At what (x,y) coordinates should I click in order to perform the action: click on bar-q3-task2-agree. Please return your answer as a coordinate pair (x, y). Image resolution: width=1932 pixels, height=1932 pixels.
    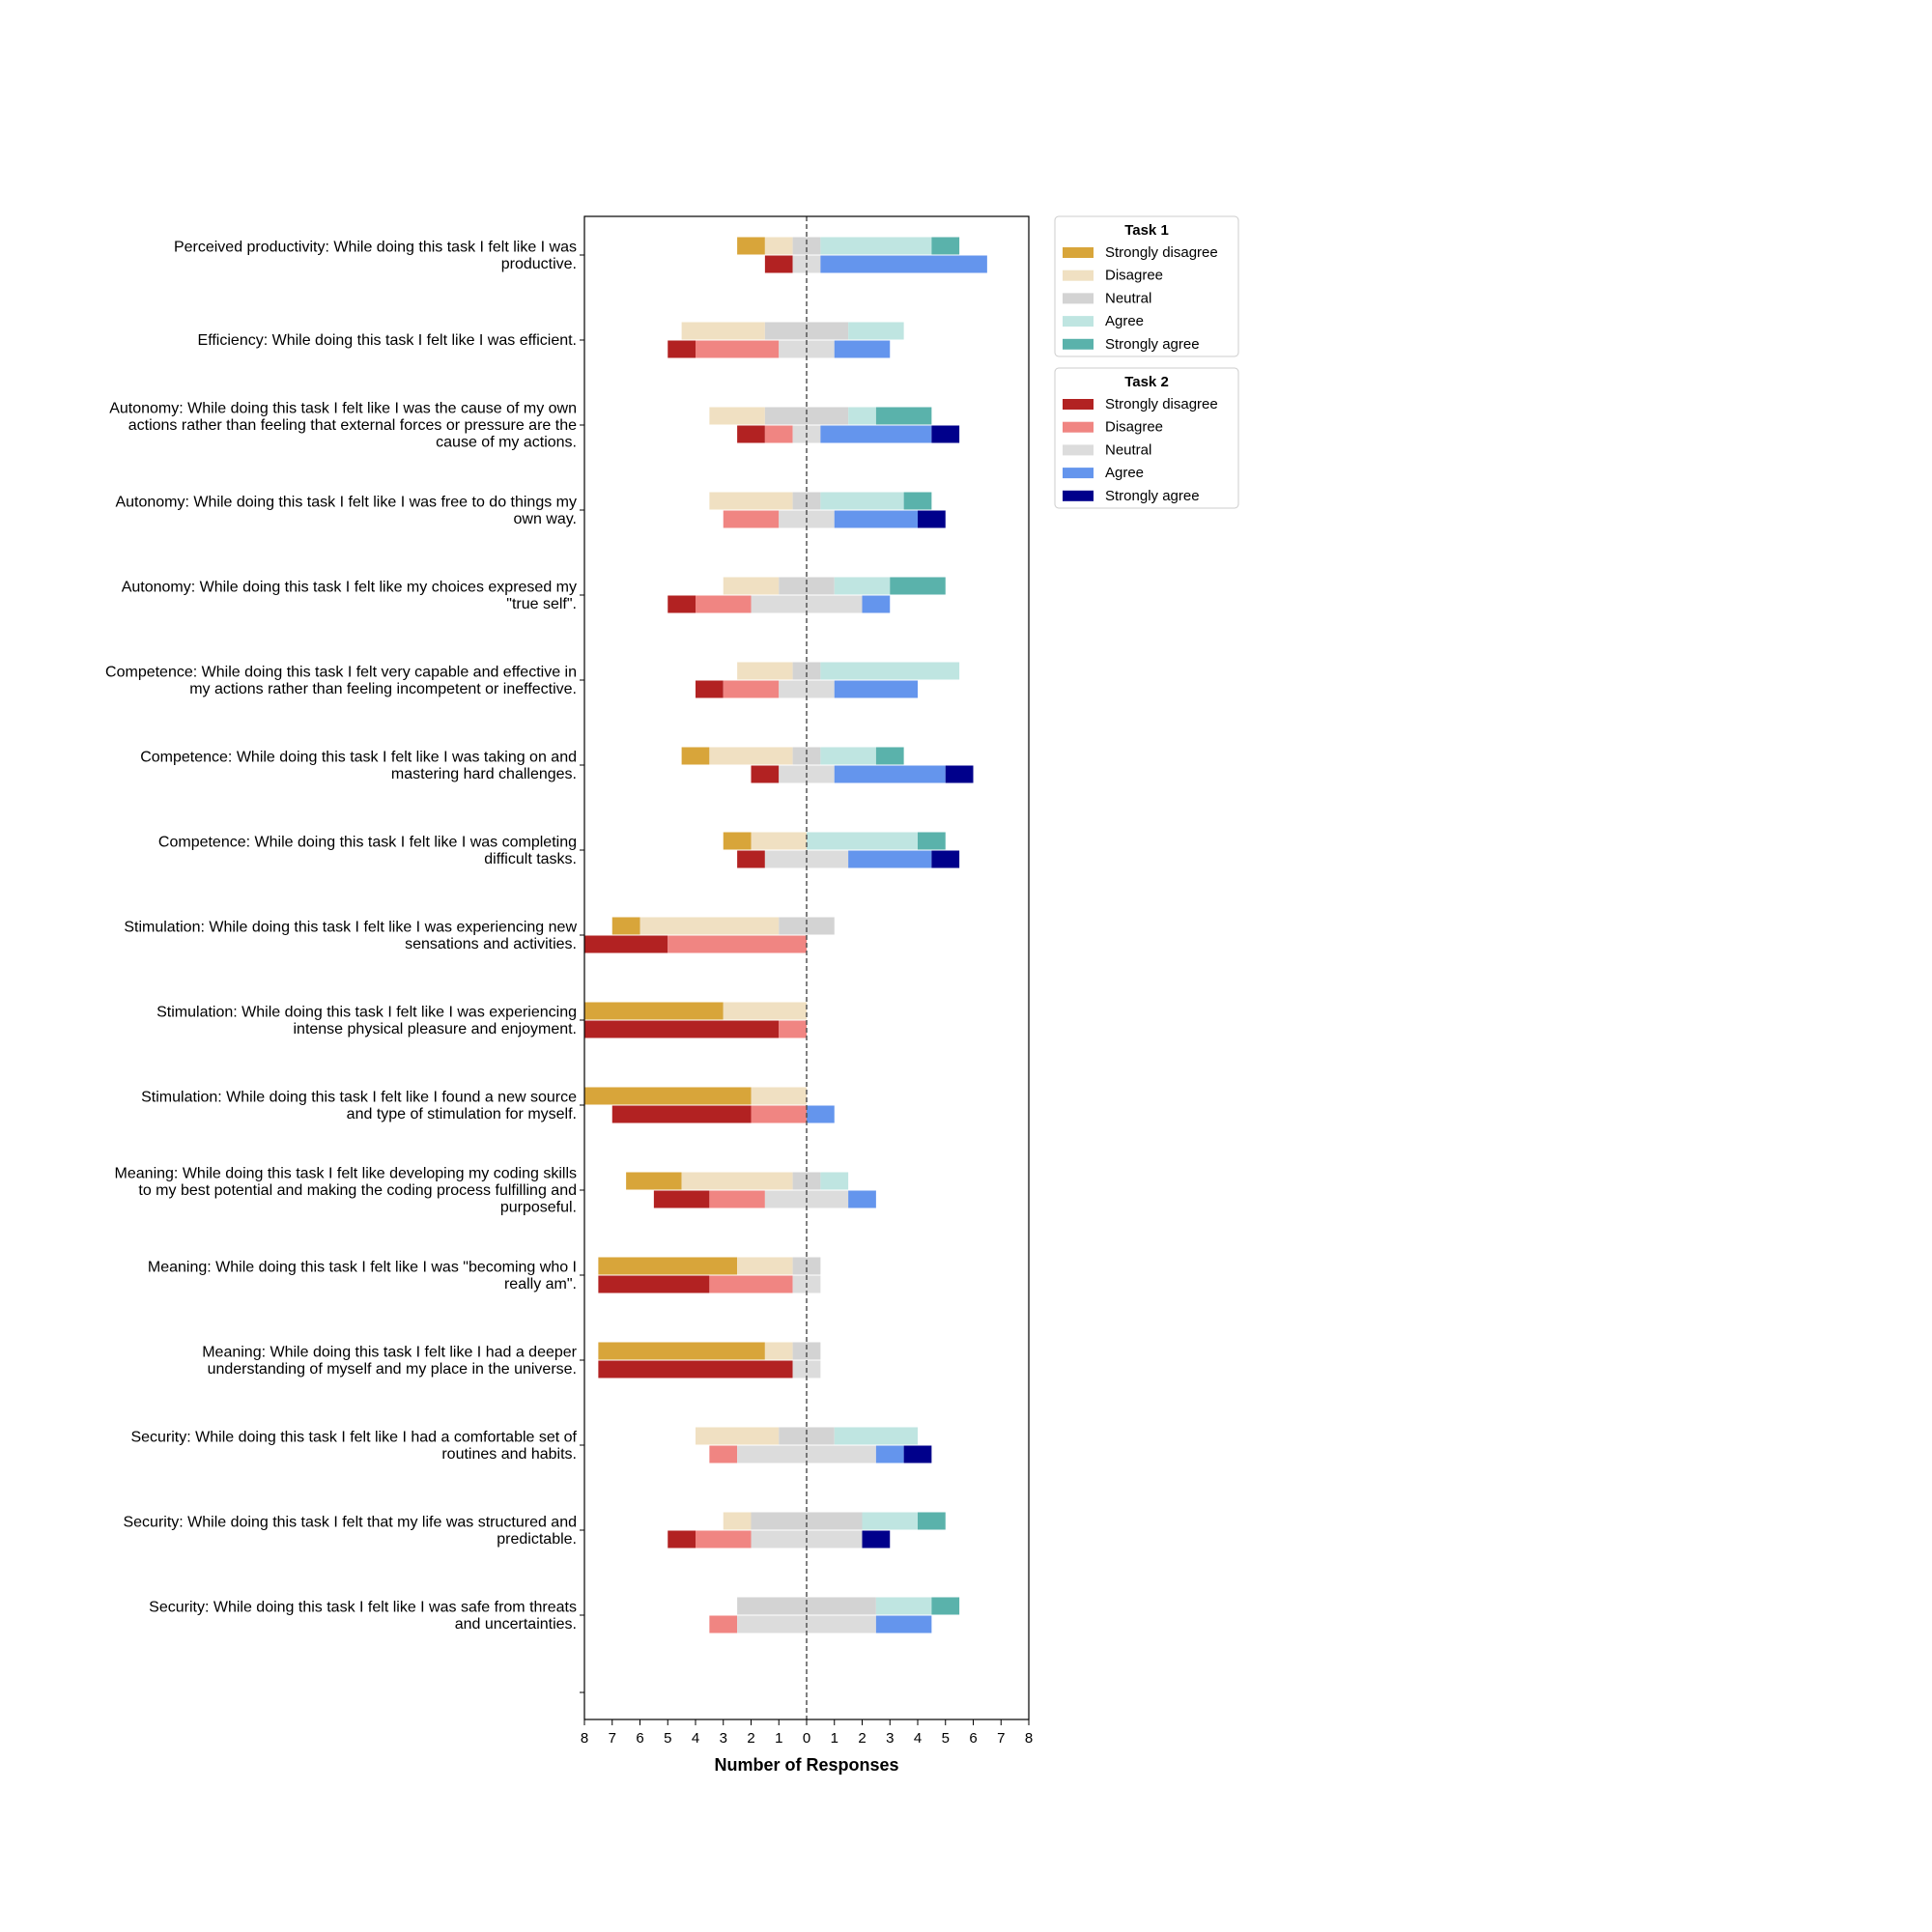
    Looking at the image, I should click on (876, 434).